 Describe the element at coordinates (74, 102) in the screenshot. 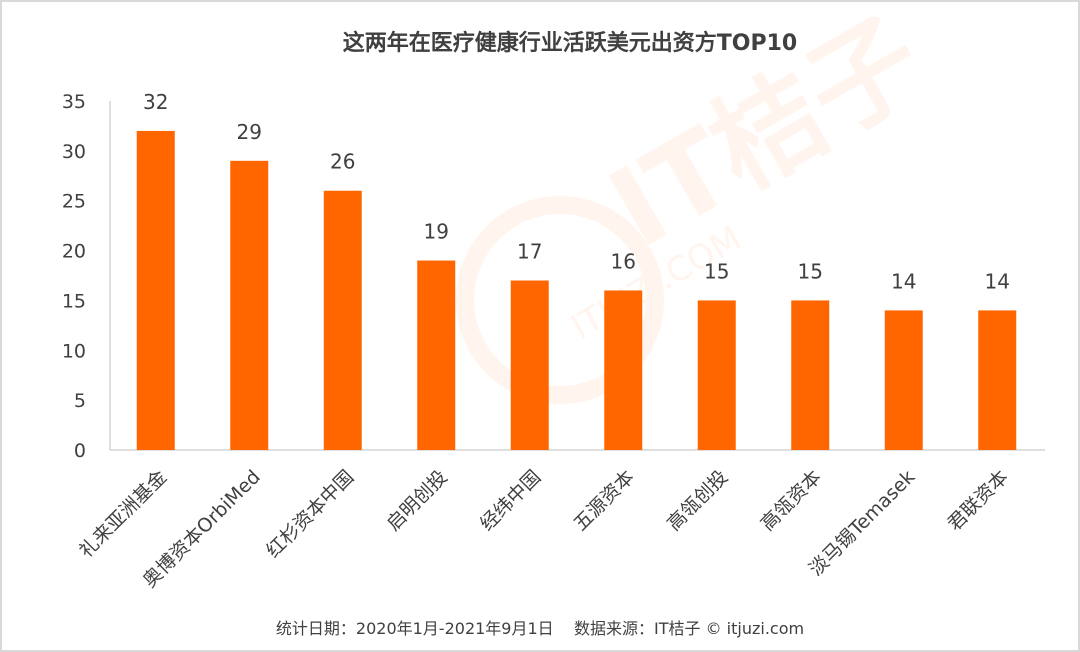

I see `y-tick-label: 35` at that location.